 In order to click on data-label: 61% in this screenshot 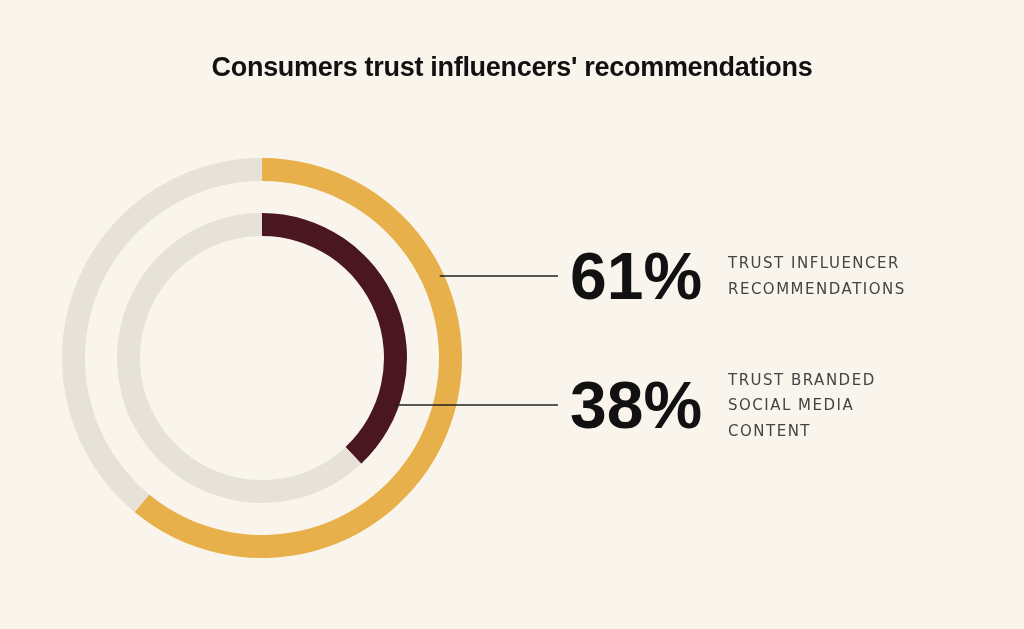, I will do `click(636, 276)`.